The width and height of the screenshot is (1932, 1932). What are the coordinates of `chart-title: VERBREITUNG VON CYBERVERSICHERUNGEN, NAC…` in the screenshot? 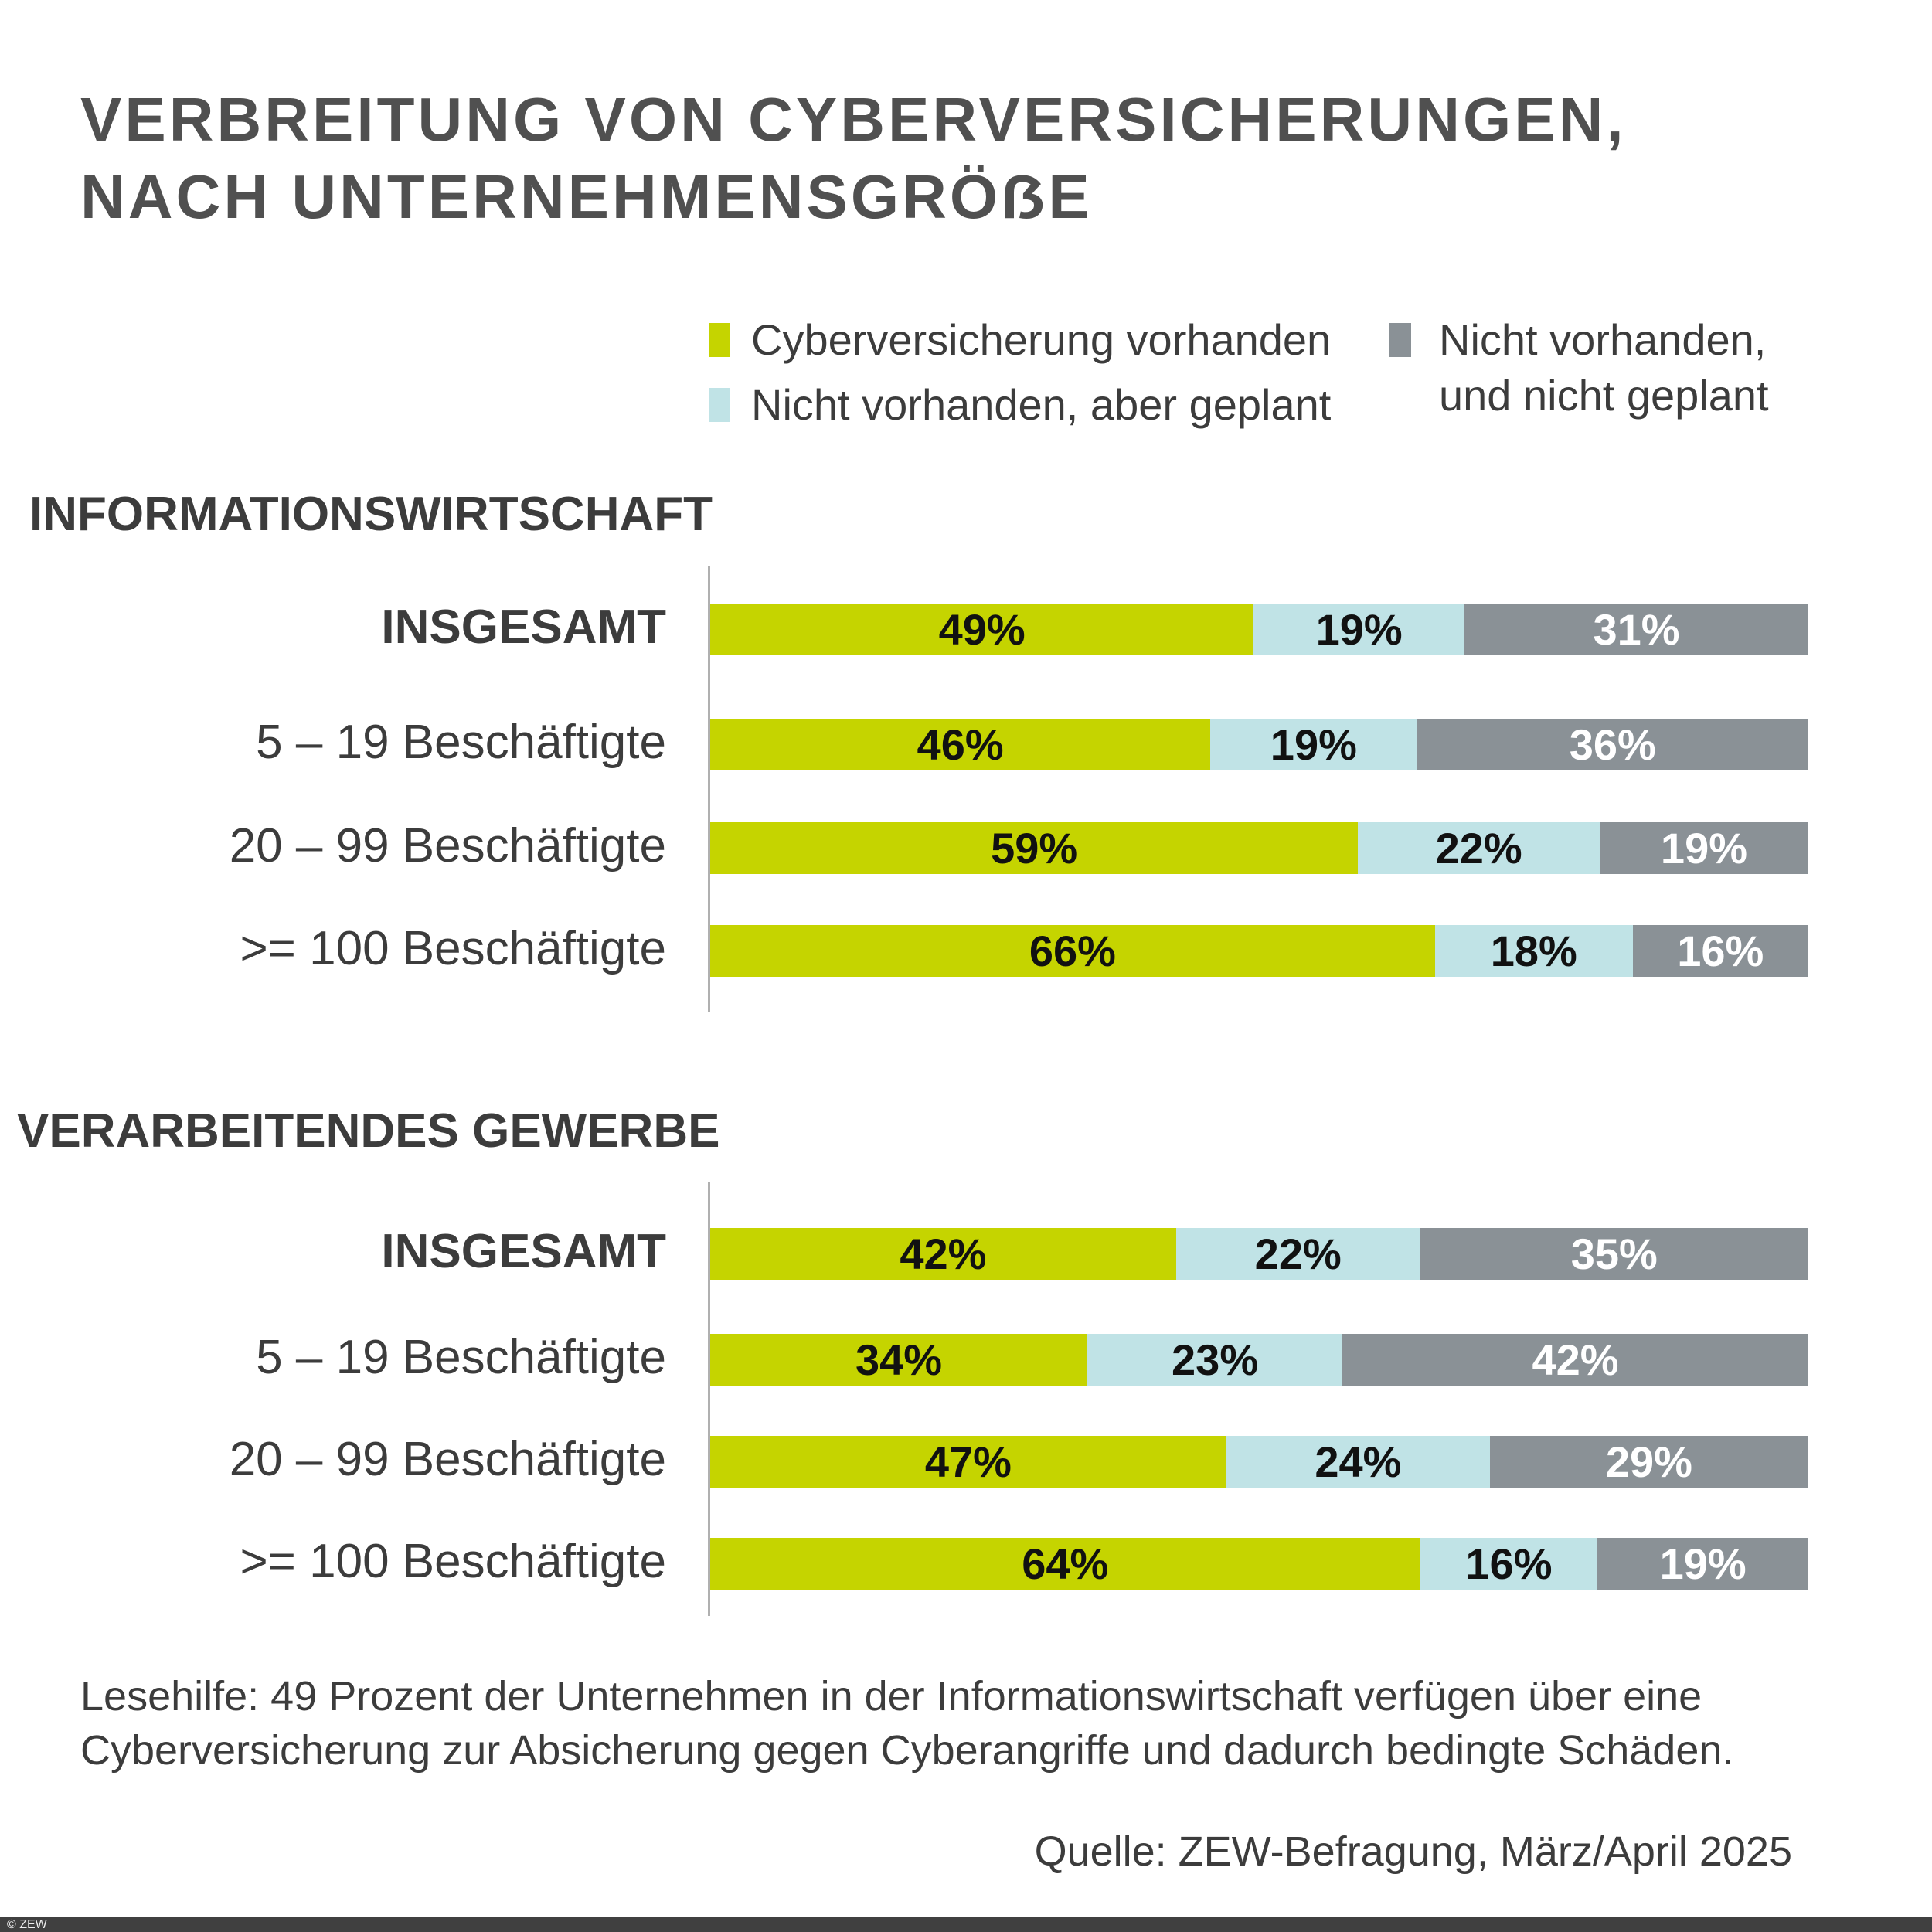 It's located at (854, 159).